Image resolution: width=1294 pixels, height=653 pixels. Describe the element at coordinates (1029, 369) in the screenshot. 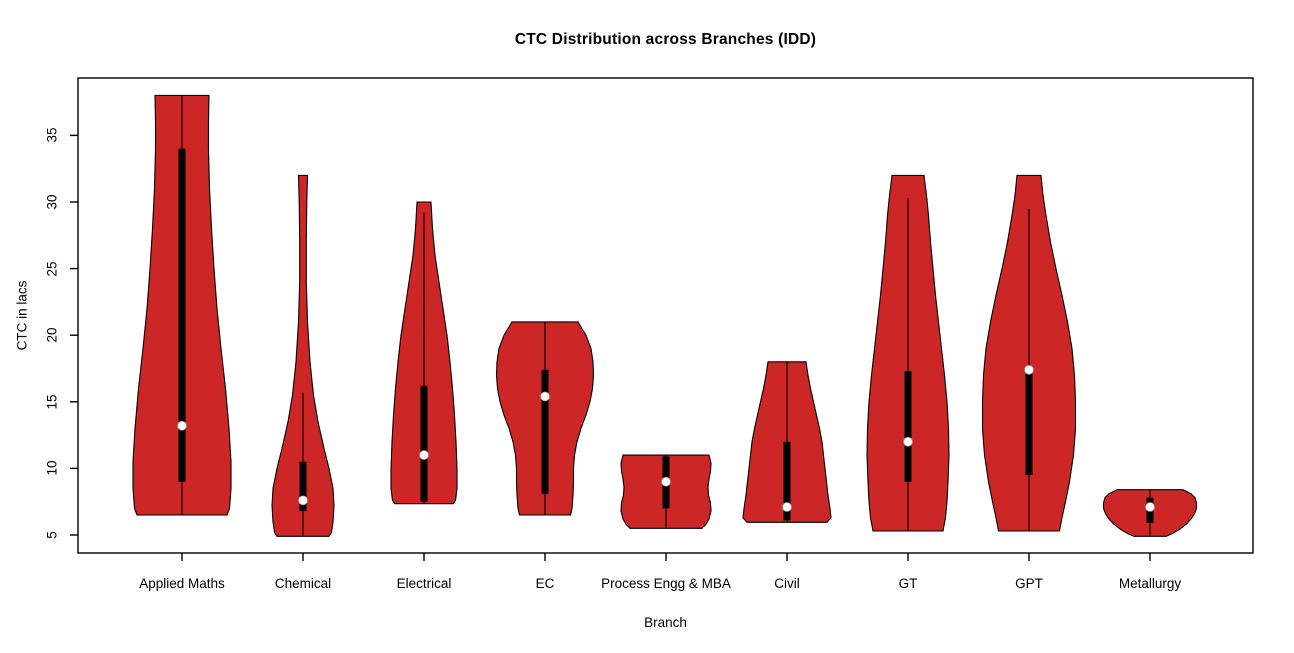

I see `median-dot-gpt` at that location.